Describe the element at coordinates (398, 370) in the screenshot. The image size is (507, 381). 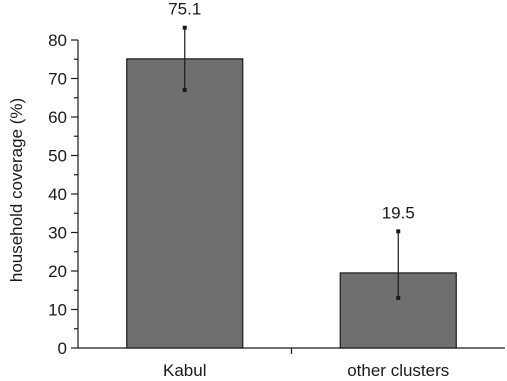
I see `x-category-label: other clusters` at that location.